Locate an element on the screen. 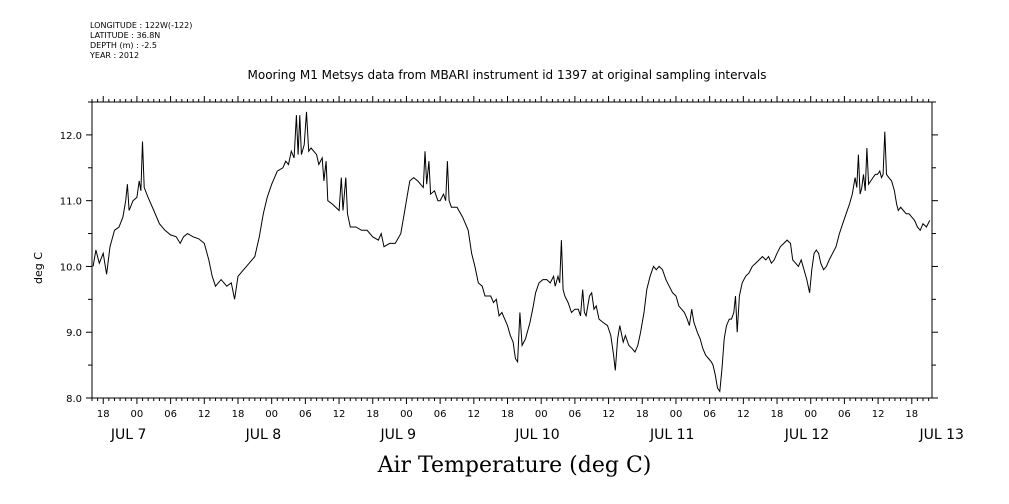 Image resolution: width=1009 pixels, height=504 pixels. latitude-text: LATITUDE : 36.8N is located at coordinates (125, 35).